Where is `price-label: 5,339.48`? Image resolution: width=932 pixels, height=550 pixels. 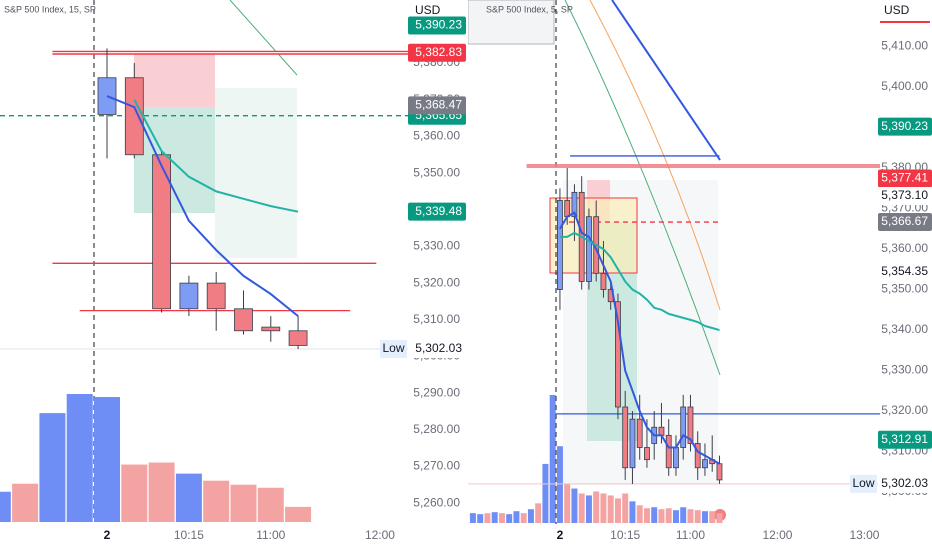 price-label: 5,339.48 is located at coordinates (438, 211).